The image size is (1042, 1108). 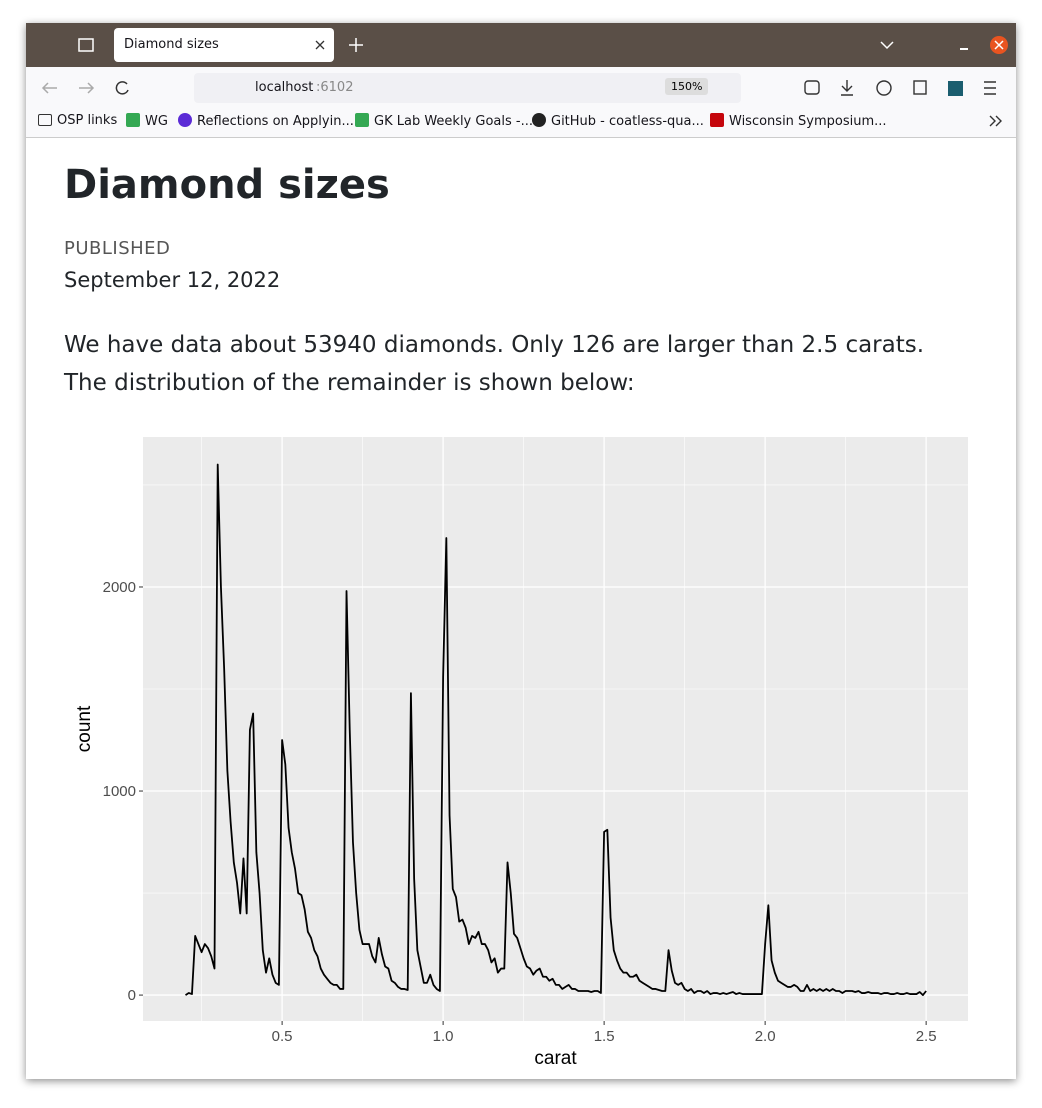 I want to click on back-icon, so click(x=49, y=88).